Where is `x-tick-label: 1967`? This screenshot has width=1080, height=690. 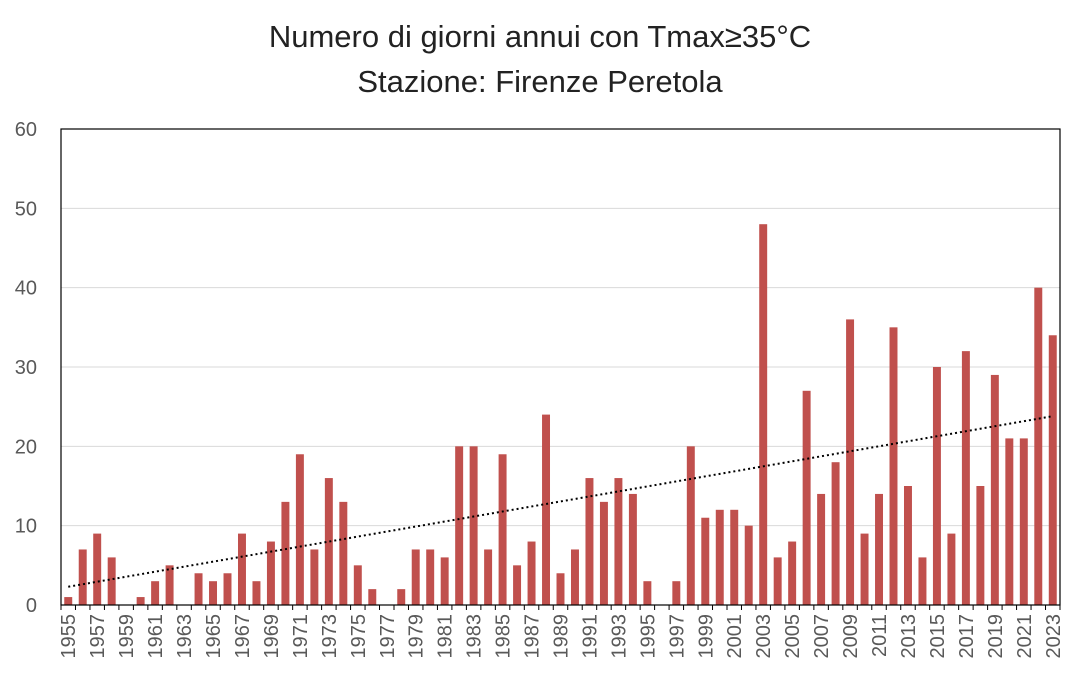 x-tick-label: 1967 is located at coordinates (243, 636).